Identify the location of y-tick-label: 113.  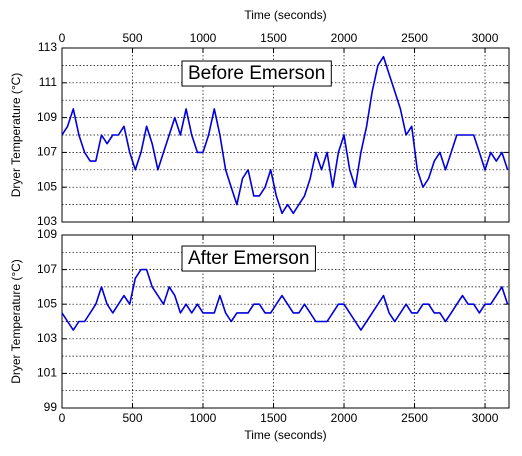
(47, 47).